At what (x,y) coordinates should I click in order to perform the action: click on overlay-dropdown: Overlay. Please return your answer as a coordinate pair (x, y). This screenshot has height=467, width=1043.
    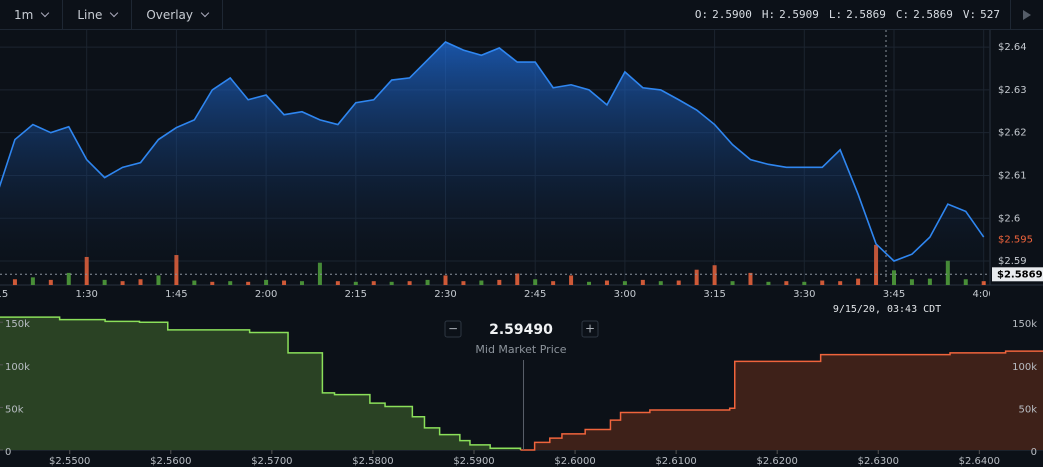
    Looking at the image, I should click on (177, 15).